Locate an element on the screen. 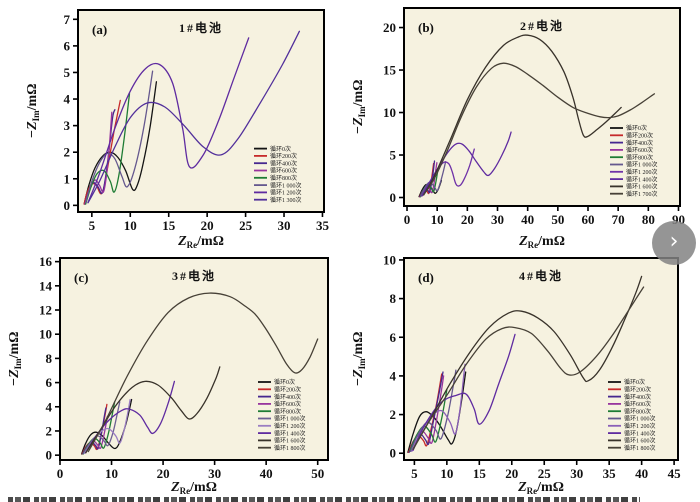 The image size is (700, 502). svg-text: (a) is located at coordinates (99, 29).